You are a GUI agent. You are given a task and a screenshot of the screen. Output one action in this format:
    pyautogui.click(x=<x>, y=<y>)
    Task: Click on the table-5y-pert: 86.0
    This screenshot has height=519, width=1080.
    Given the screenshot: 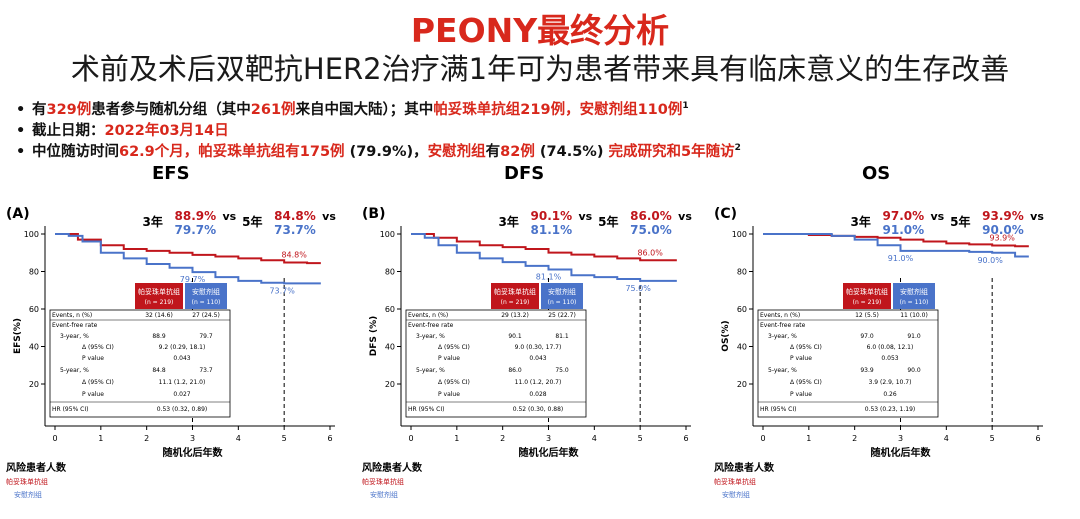 What is the action you would take?
    pyautogui.click(x=515, y=370)
    